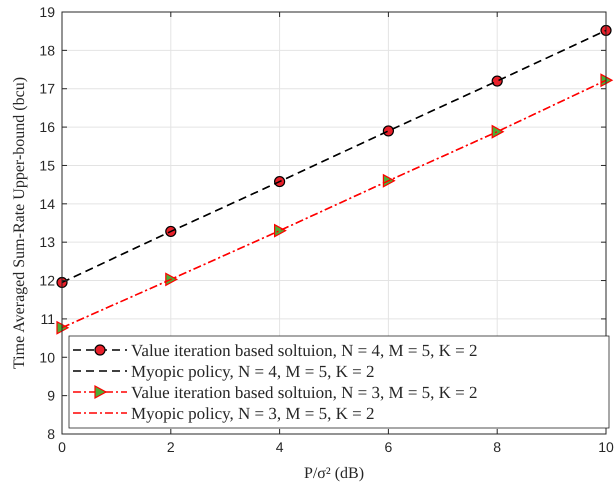 The height and width of the screenshot is (493, 616). I want to click on x-tick-label: 10, so click(606, 447).